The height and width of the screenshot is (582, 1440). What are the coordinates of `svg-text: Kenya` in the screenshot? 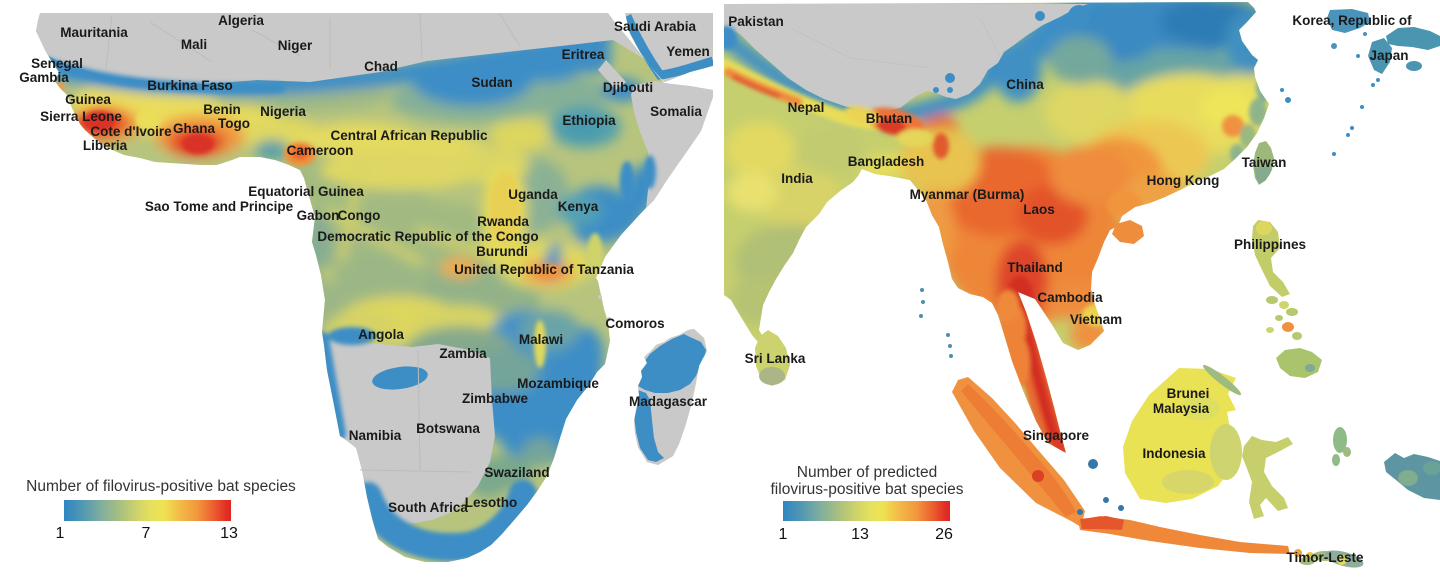 It's located at (578, 206).